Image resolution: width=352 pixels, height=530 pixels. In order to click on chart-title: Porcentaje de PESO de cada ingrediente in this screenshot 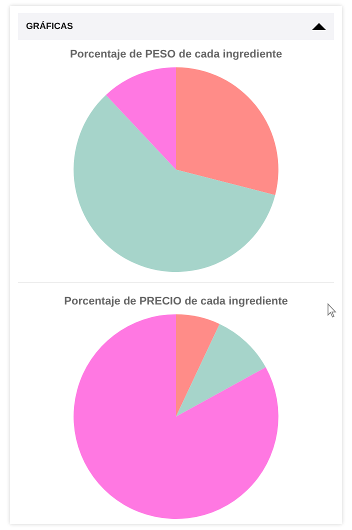, I will do `click(176, 54)`.